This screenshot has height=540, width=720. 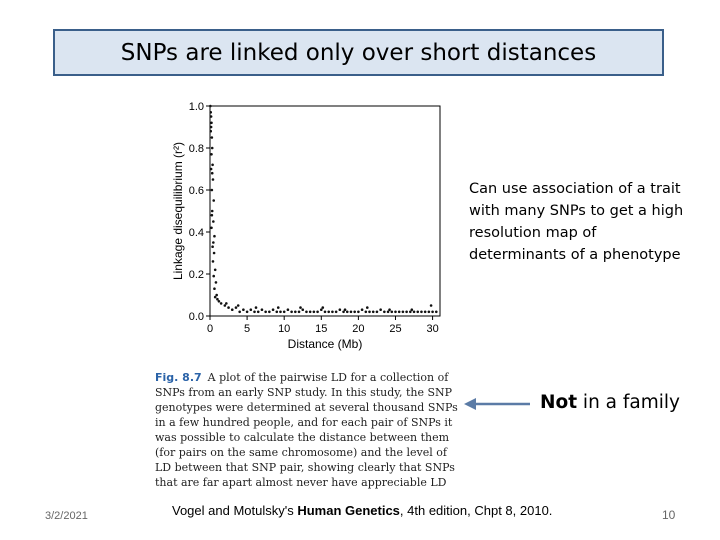 What do you see at coordinates (235, 510) in the screenshot?
I see `citation-pre: Vogel and Motulsky's` at bounding box center [235, 510].